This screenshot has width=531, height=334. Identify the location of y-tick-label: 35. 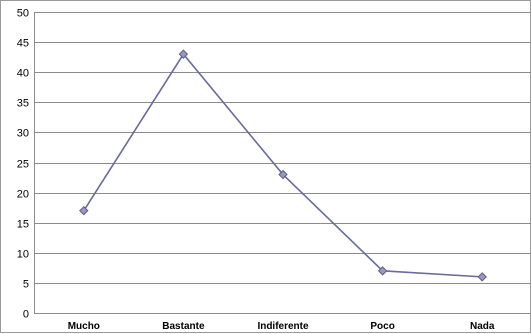
(23, 104).